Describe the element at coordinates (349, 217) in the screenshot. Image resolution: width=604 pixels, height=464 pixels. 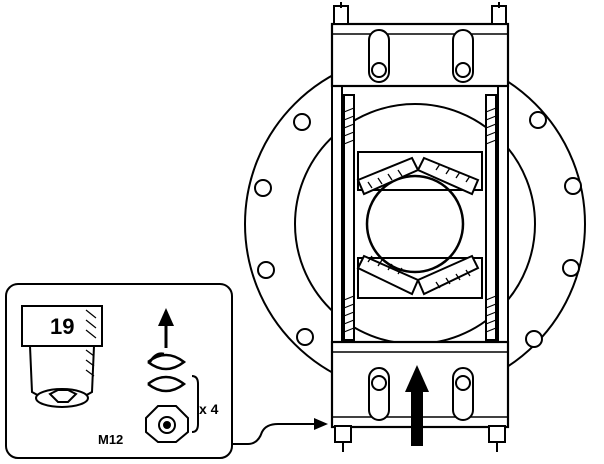
I see `left-inner-rod` at that location.